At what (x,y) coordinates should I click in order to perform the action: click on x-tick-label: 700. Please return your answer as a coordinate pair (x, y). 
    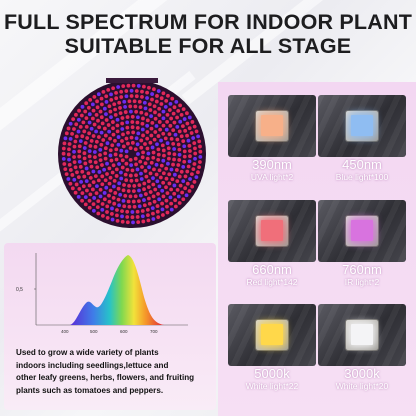
    Looking at the image, I should click on (154, 331).